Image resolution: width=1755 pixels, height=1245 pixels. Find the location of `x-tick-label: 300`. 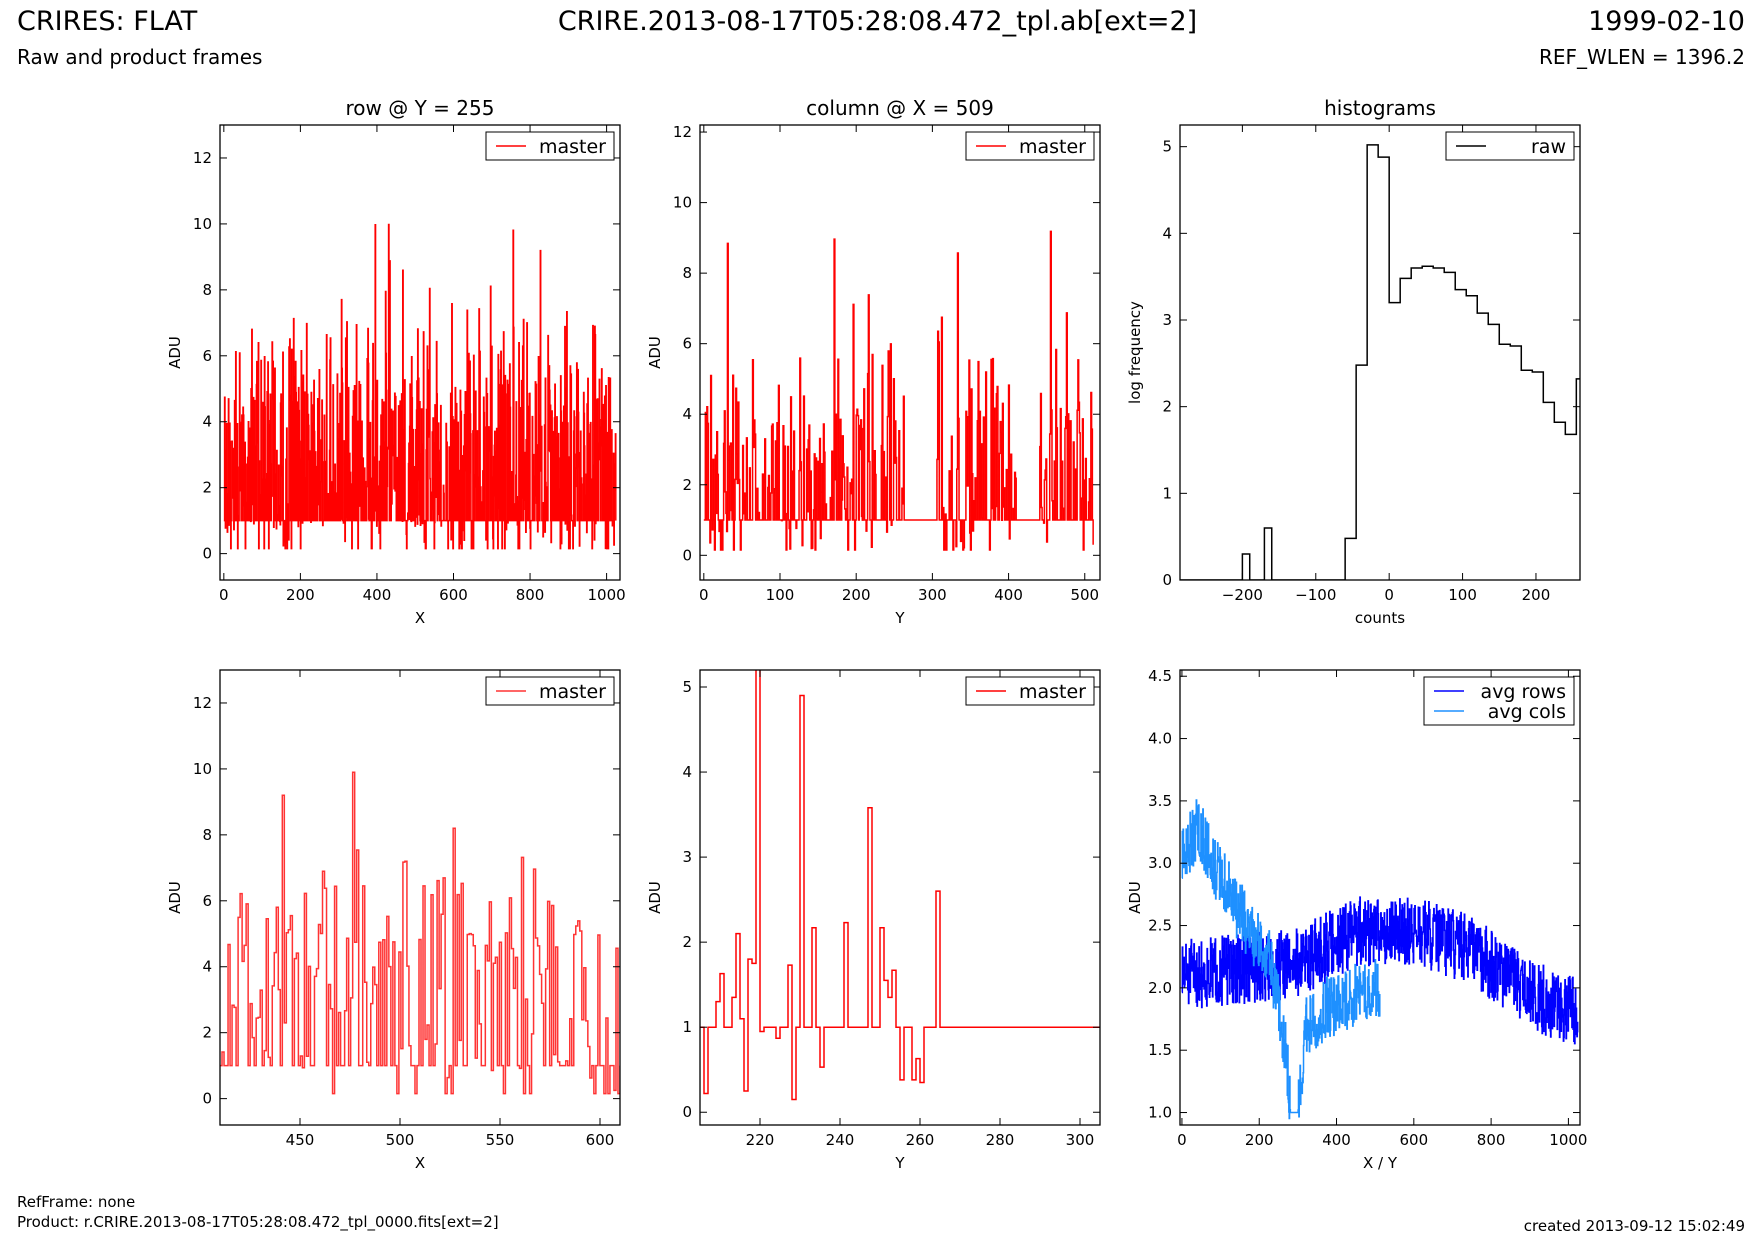

x-tick-label: 300 is located at coordinates (932, 595).